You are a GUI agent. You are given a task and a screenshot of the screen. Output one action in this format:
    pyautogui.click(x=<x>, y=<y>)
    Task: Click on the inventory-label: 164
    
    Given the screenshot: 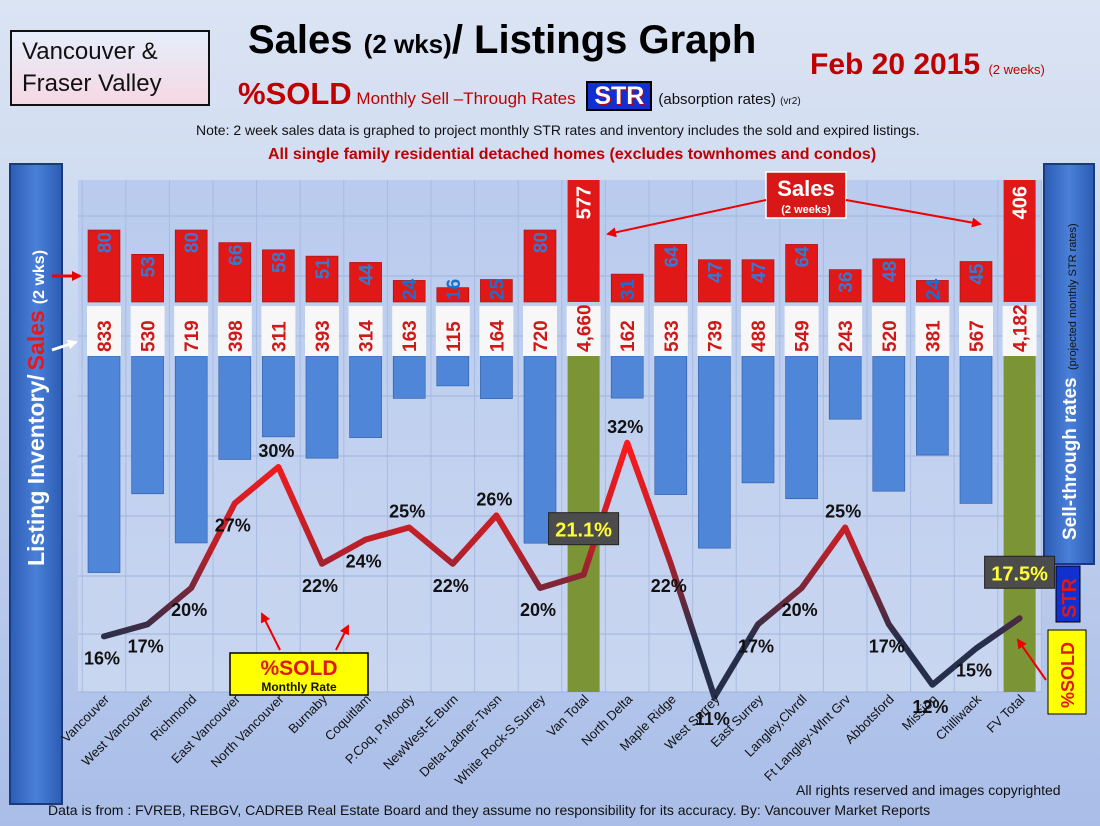 What is the action you would take?
    pyautogui.click(x=497, y=336)
    